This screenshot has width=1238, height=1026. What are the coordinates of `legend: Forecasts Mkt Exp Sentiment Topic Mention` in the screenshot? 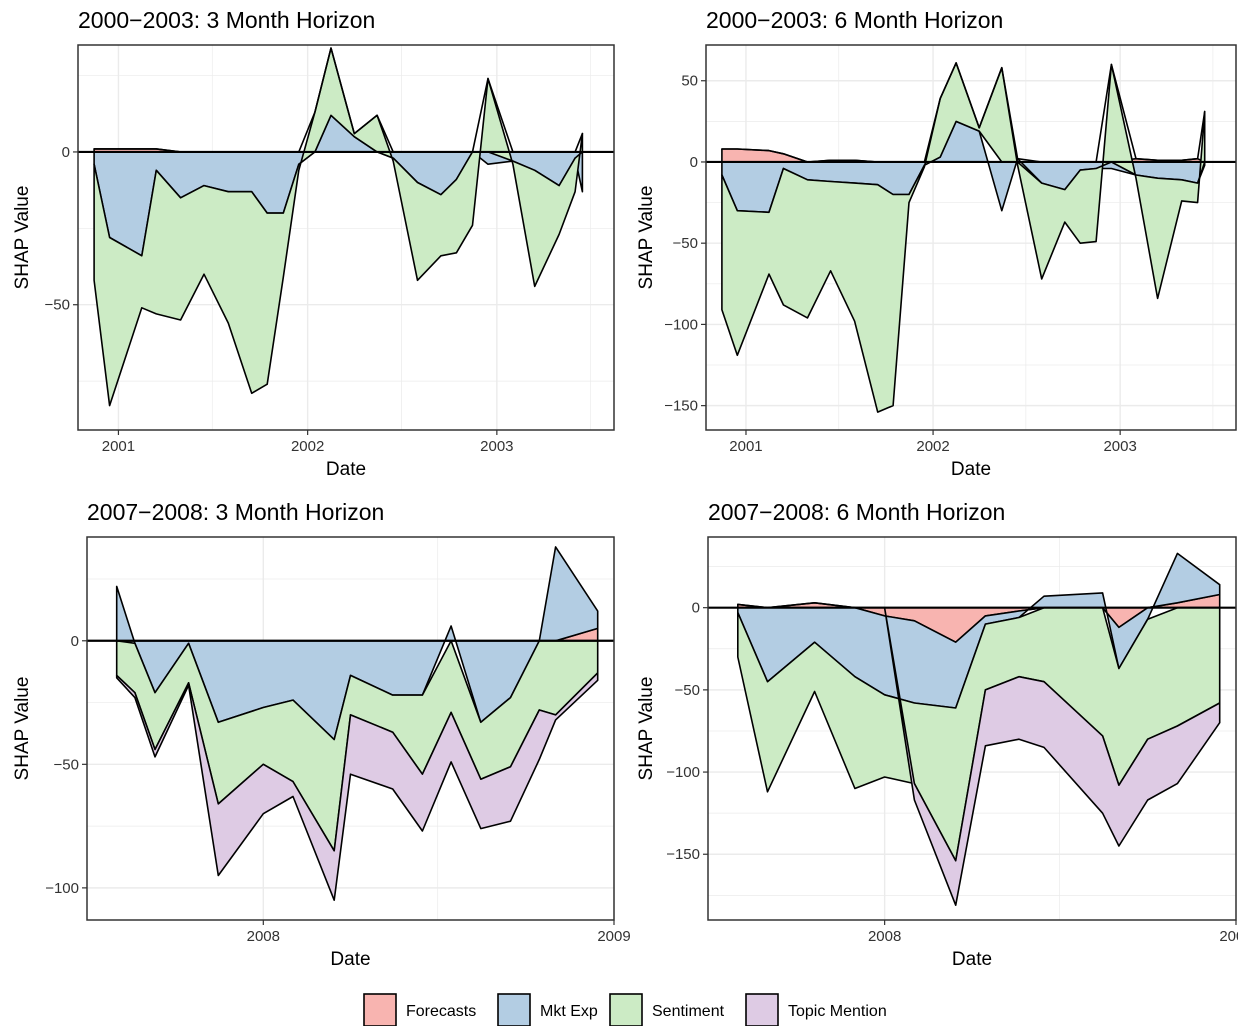 It's located at (625, 1009).